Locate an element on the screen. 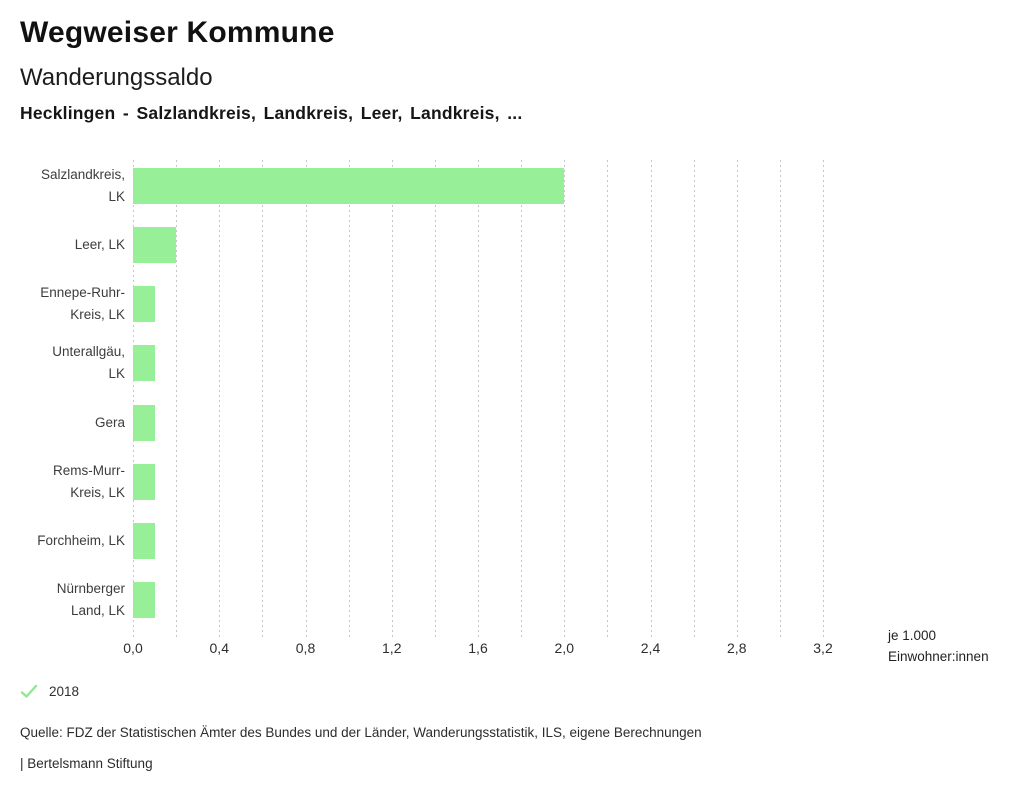 The width and height of the screenshot is (1024, 797). category-label: Ennepe-Ruhr- Kreis, LK is located at coordinates (82, 304).